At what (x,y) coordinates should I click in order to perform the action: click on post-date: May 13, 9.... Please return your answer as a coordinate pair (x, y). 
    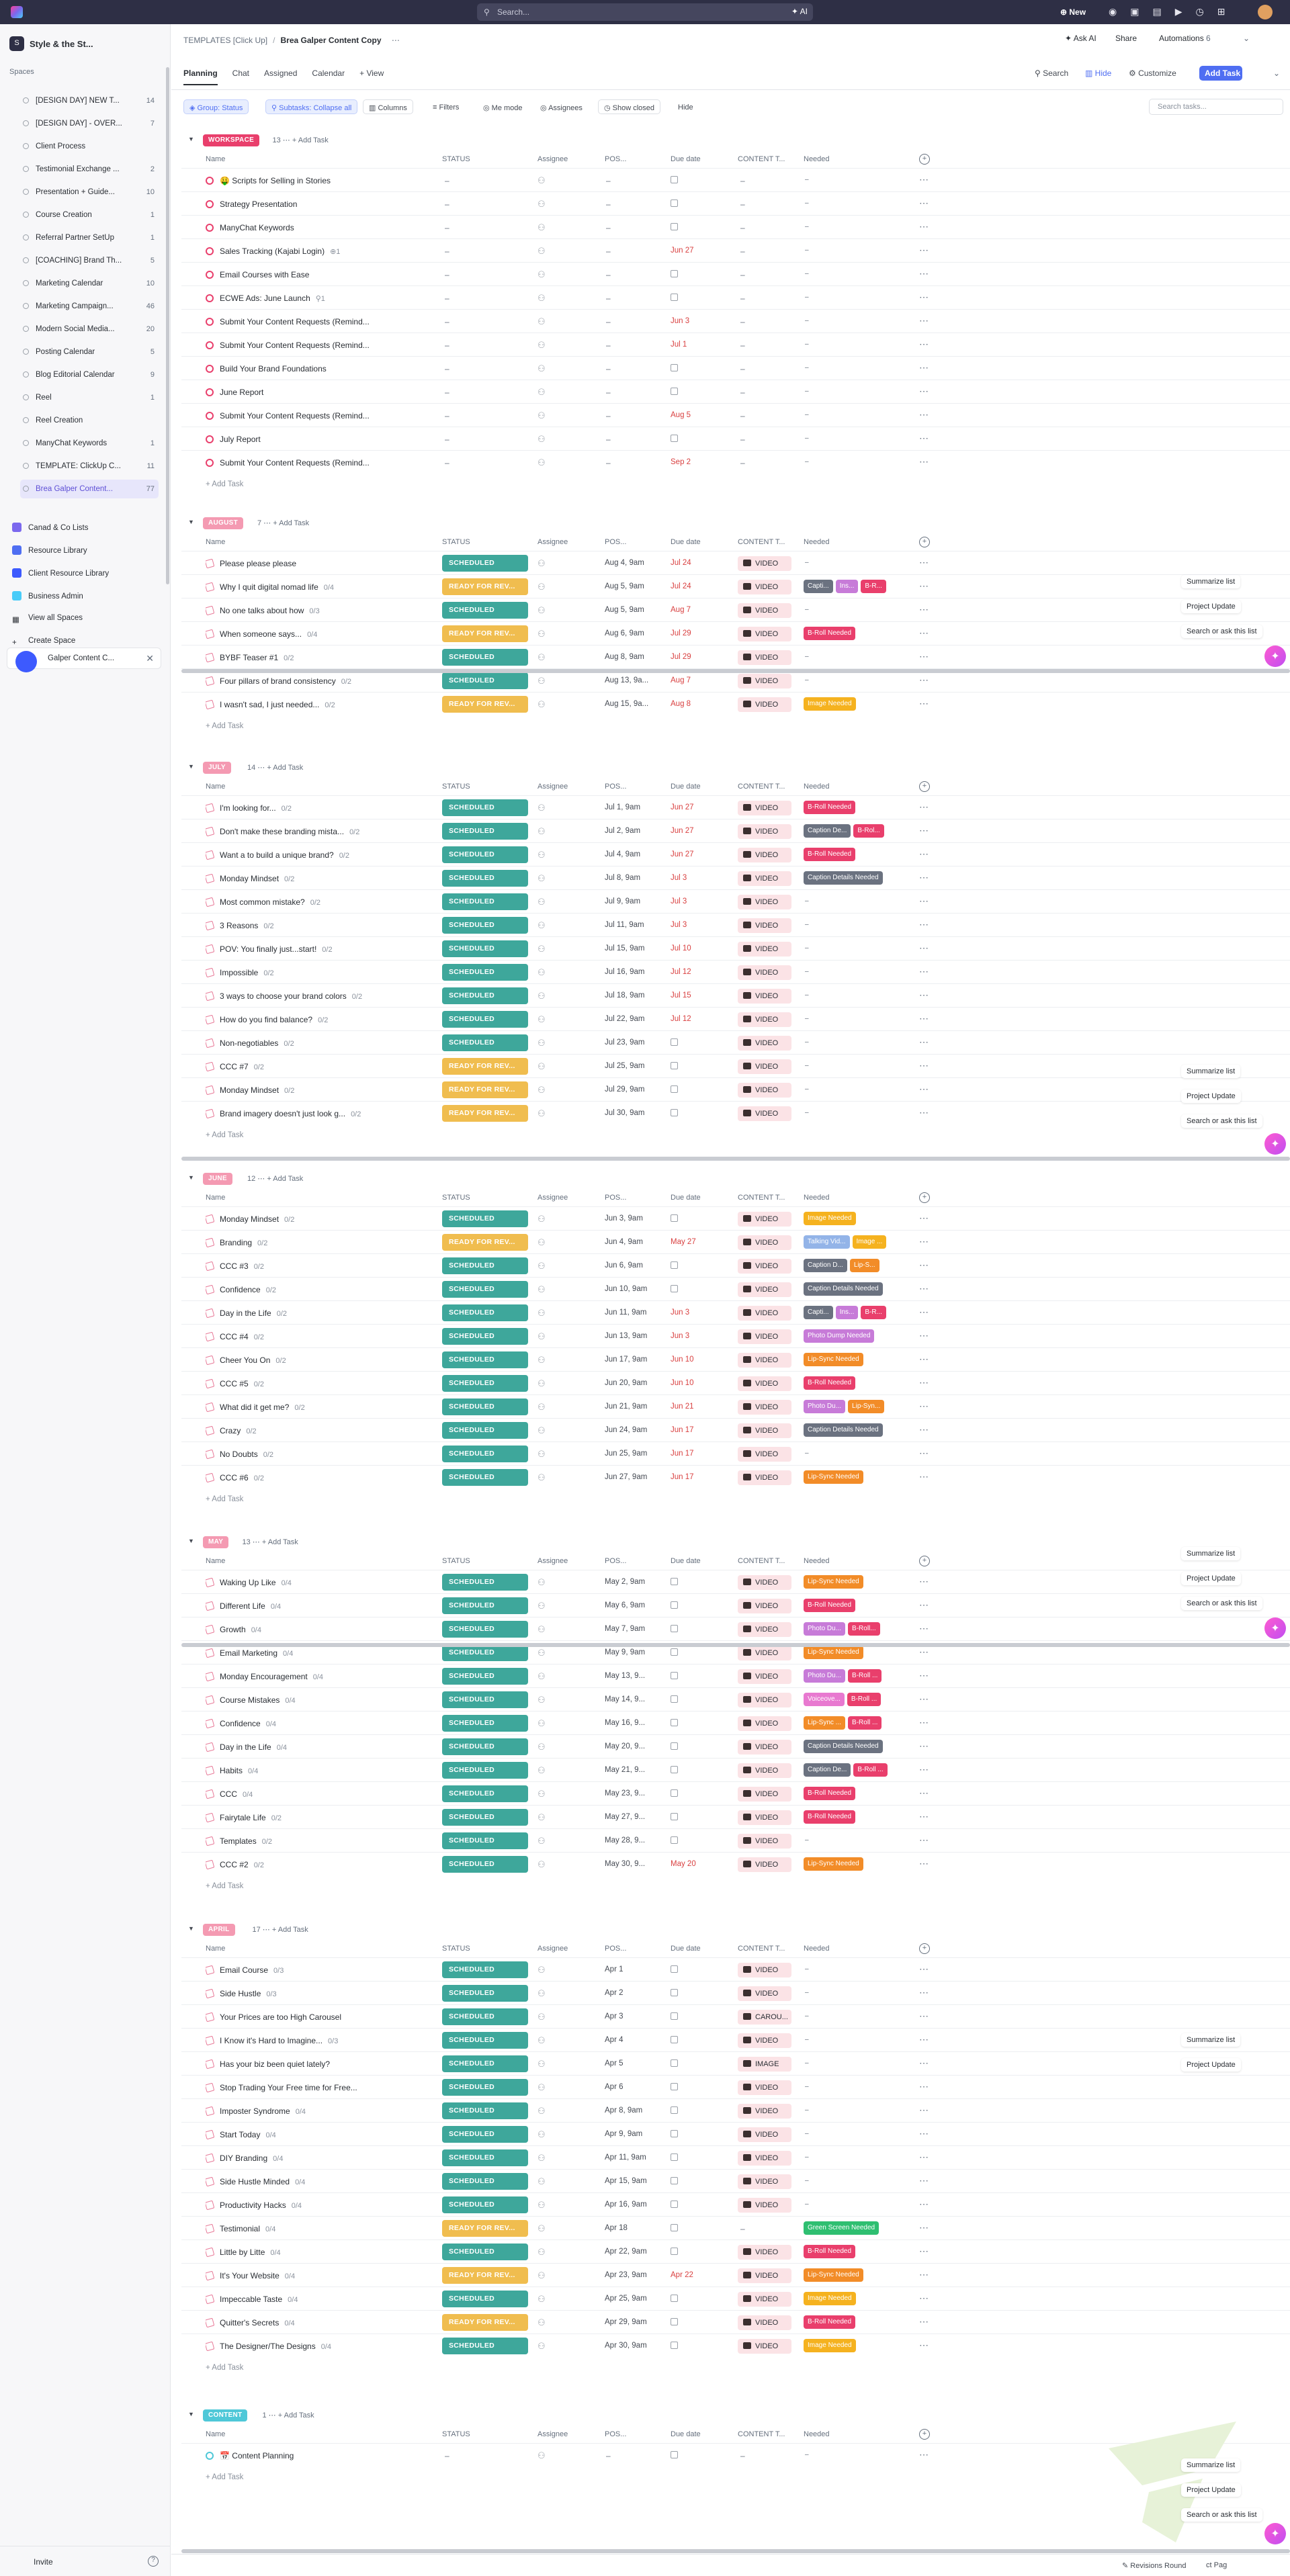
    Looking at the image, I should click on (625, 1676).